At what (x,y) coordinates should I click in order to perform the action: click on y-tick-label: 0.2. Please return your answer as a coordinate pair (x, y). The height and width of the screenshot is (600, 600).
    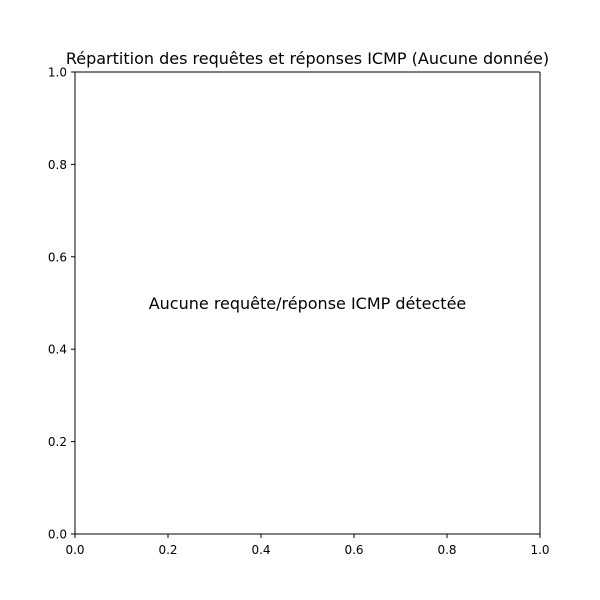
    Looking at the image, I should click on (57, 442).